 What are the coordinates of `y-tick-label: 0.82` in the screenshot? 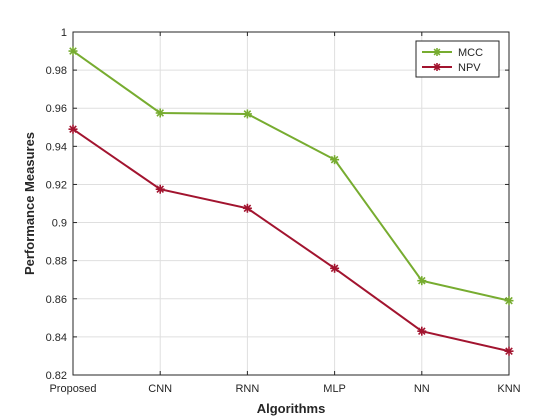 It's located at (56, 376).